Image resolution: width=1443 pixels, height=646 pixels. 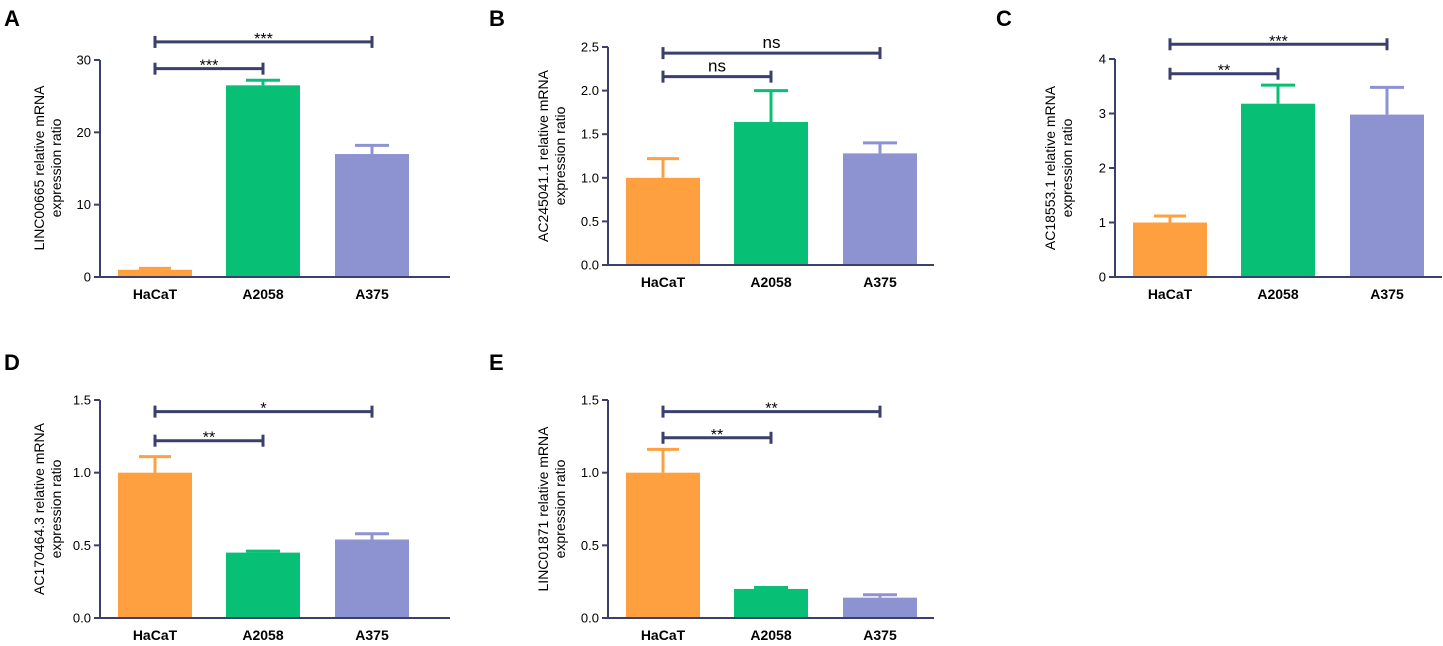 I want to click on y-axis-label: AC18553.1 relative mRNAexpression ratio, so click(x=1058, y=167).